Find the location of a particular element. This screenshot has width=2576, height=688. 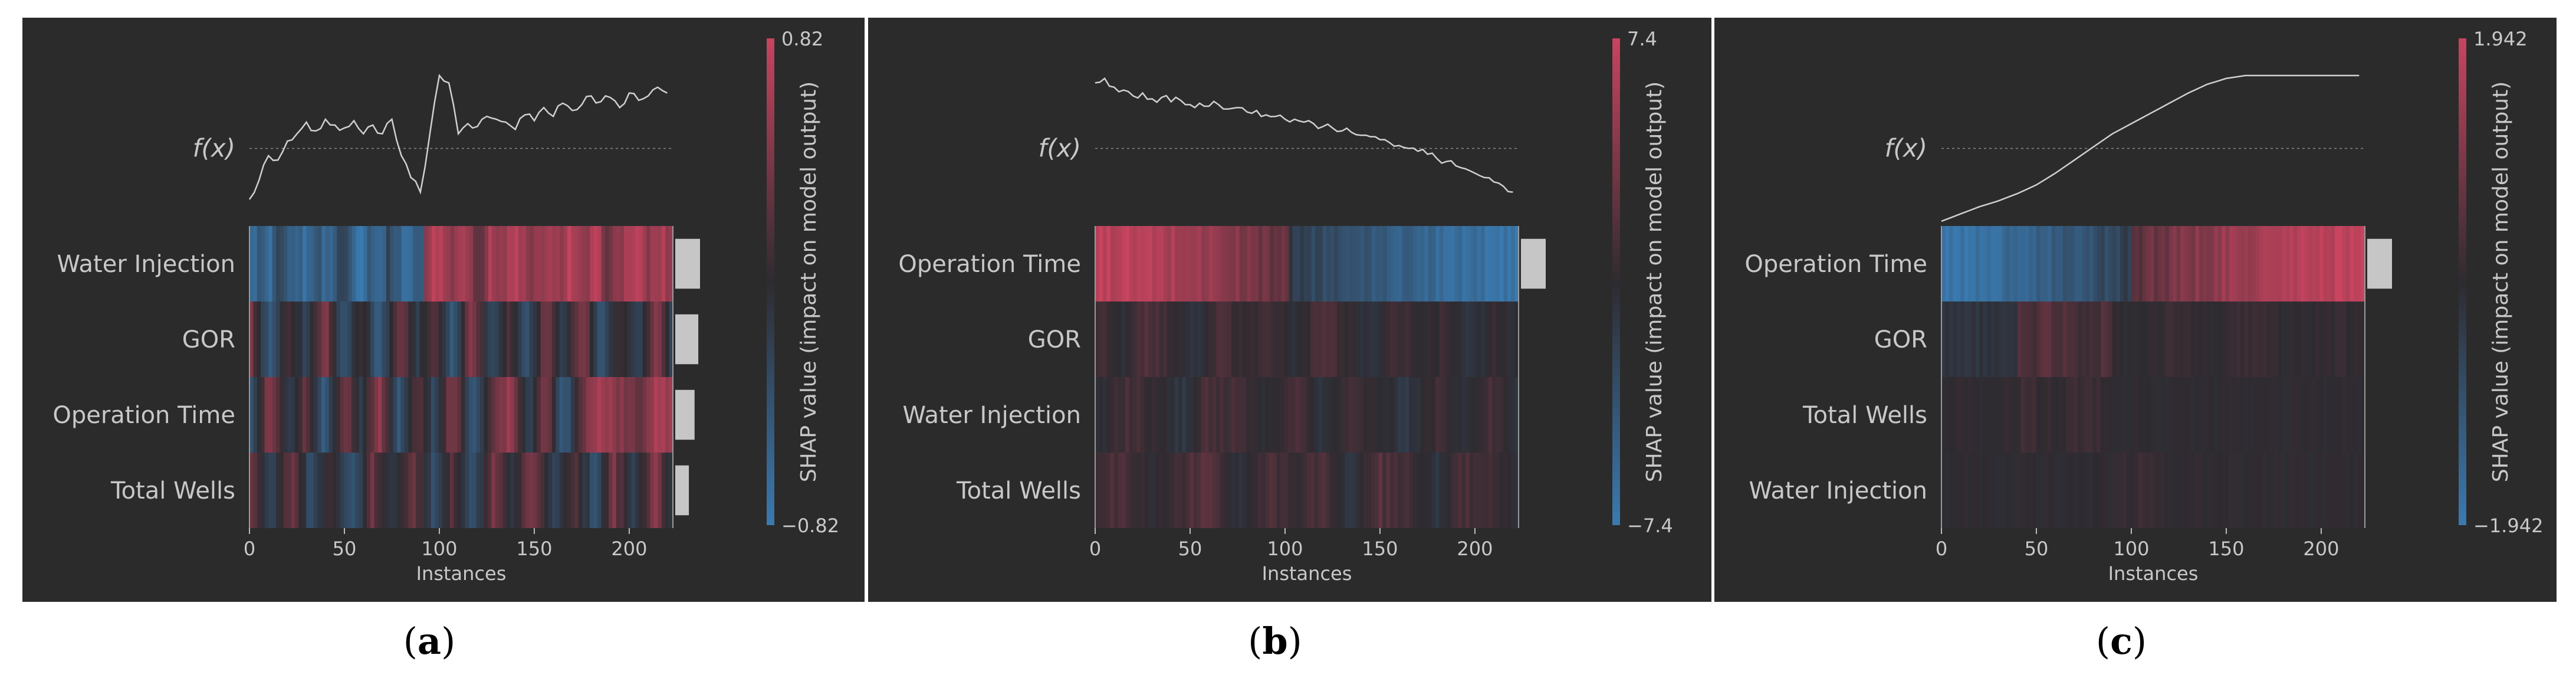

colorbar is located at coordinates (770, 281).